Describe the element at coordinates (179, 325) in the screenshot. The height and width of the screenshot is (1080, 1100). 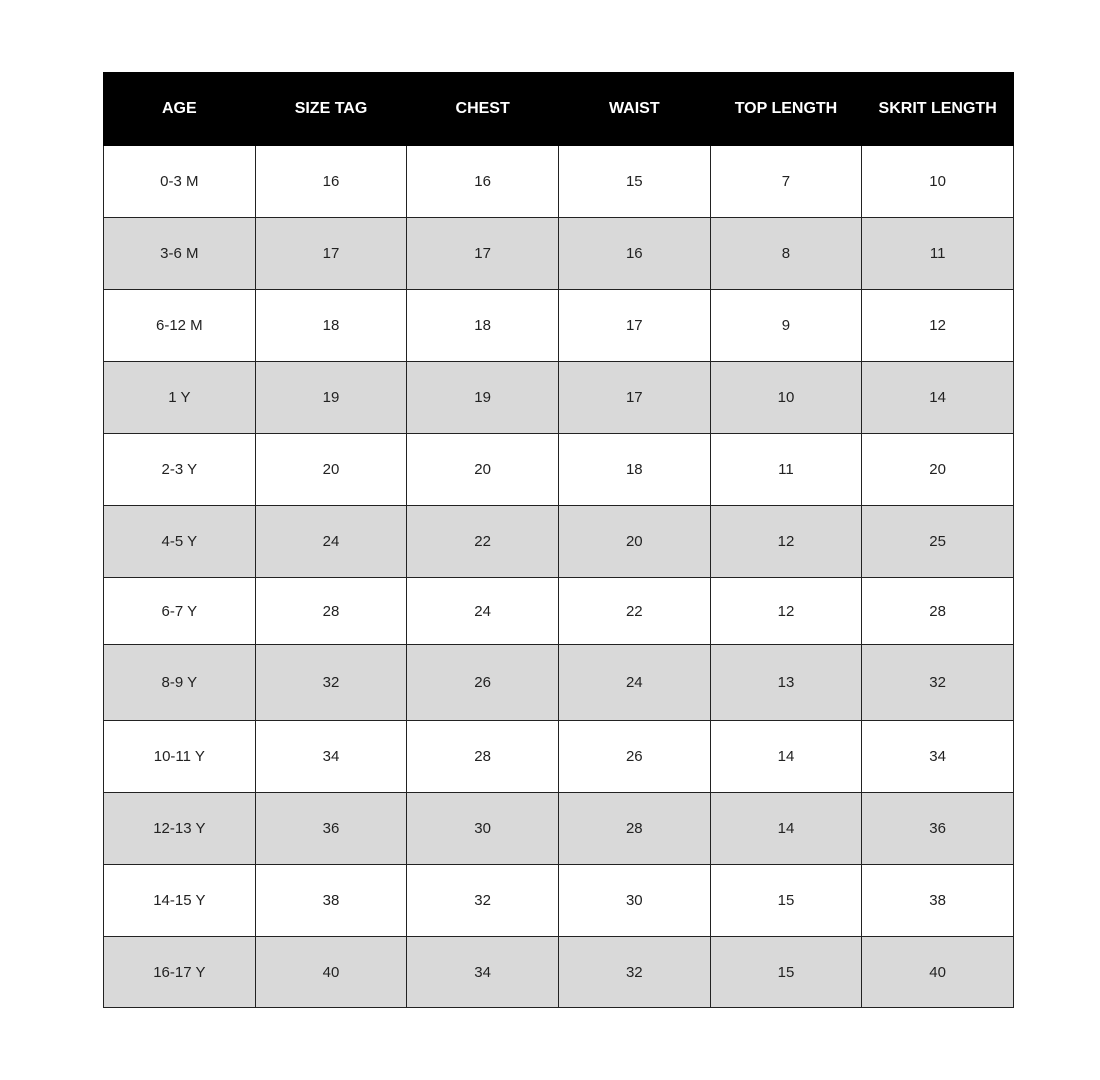
I see `age-cell: 6-12 M` at that location.